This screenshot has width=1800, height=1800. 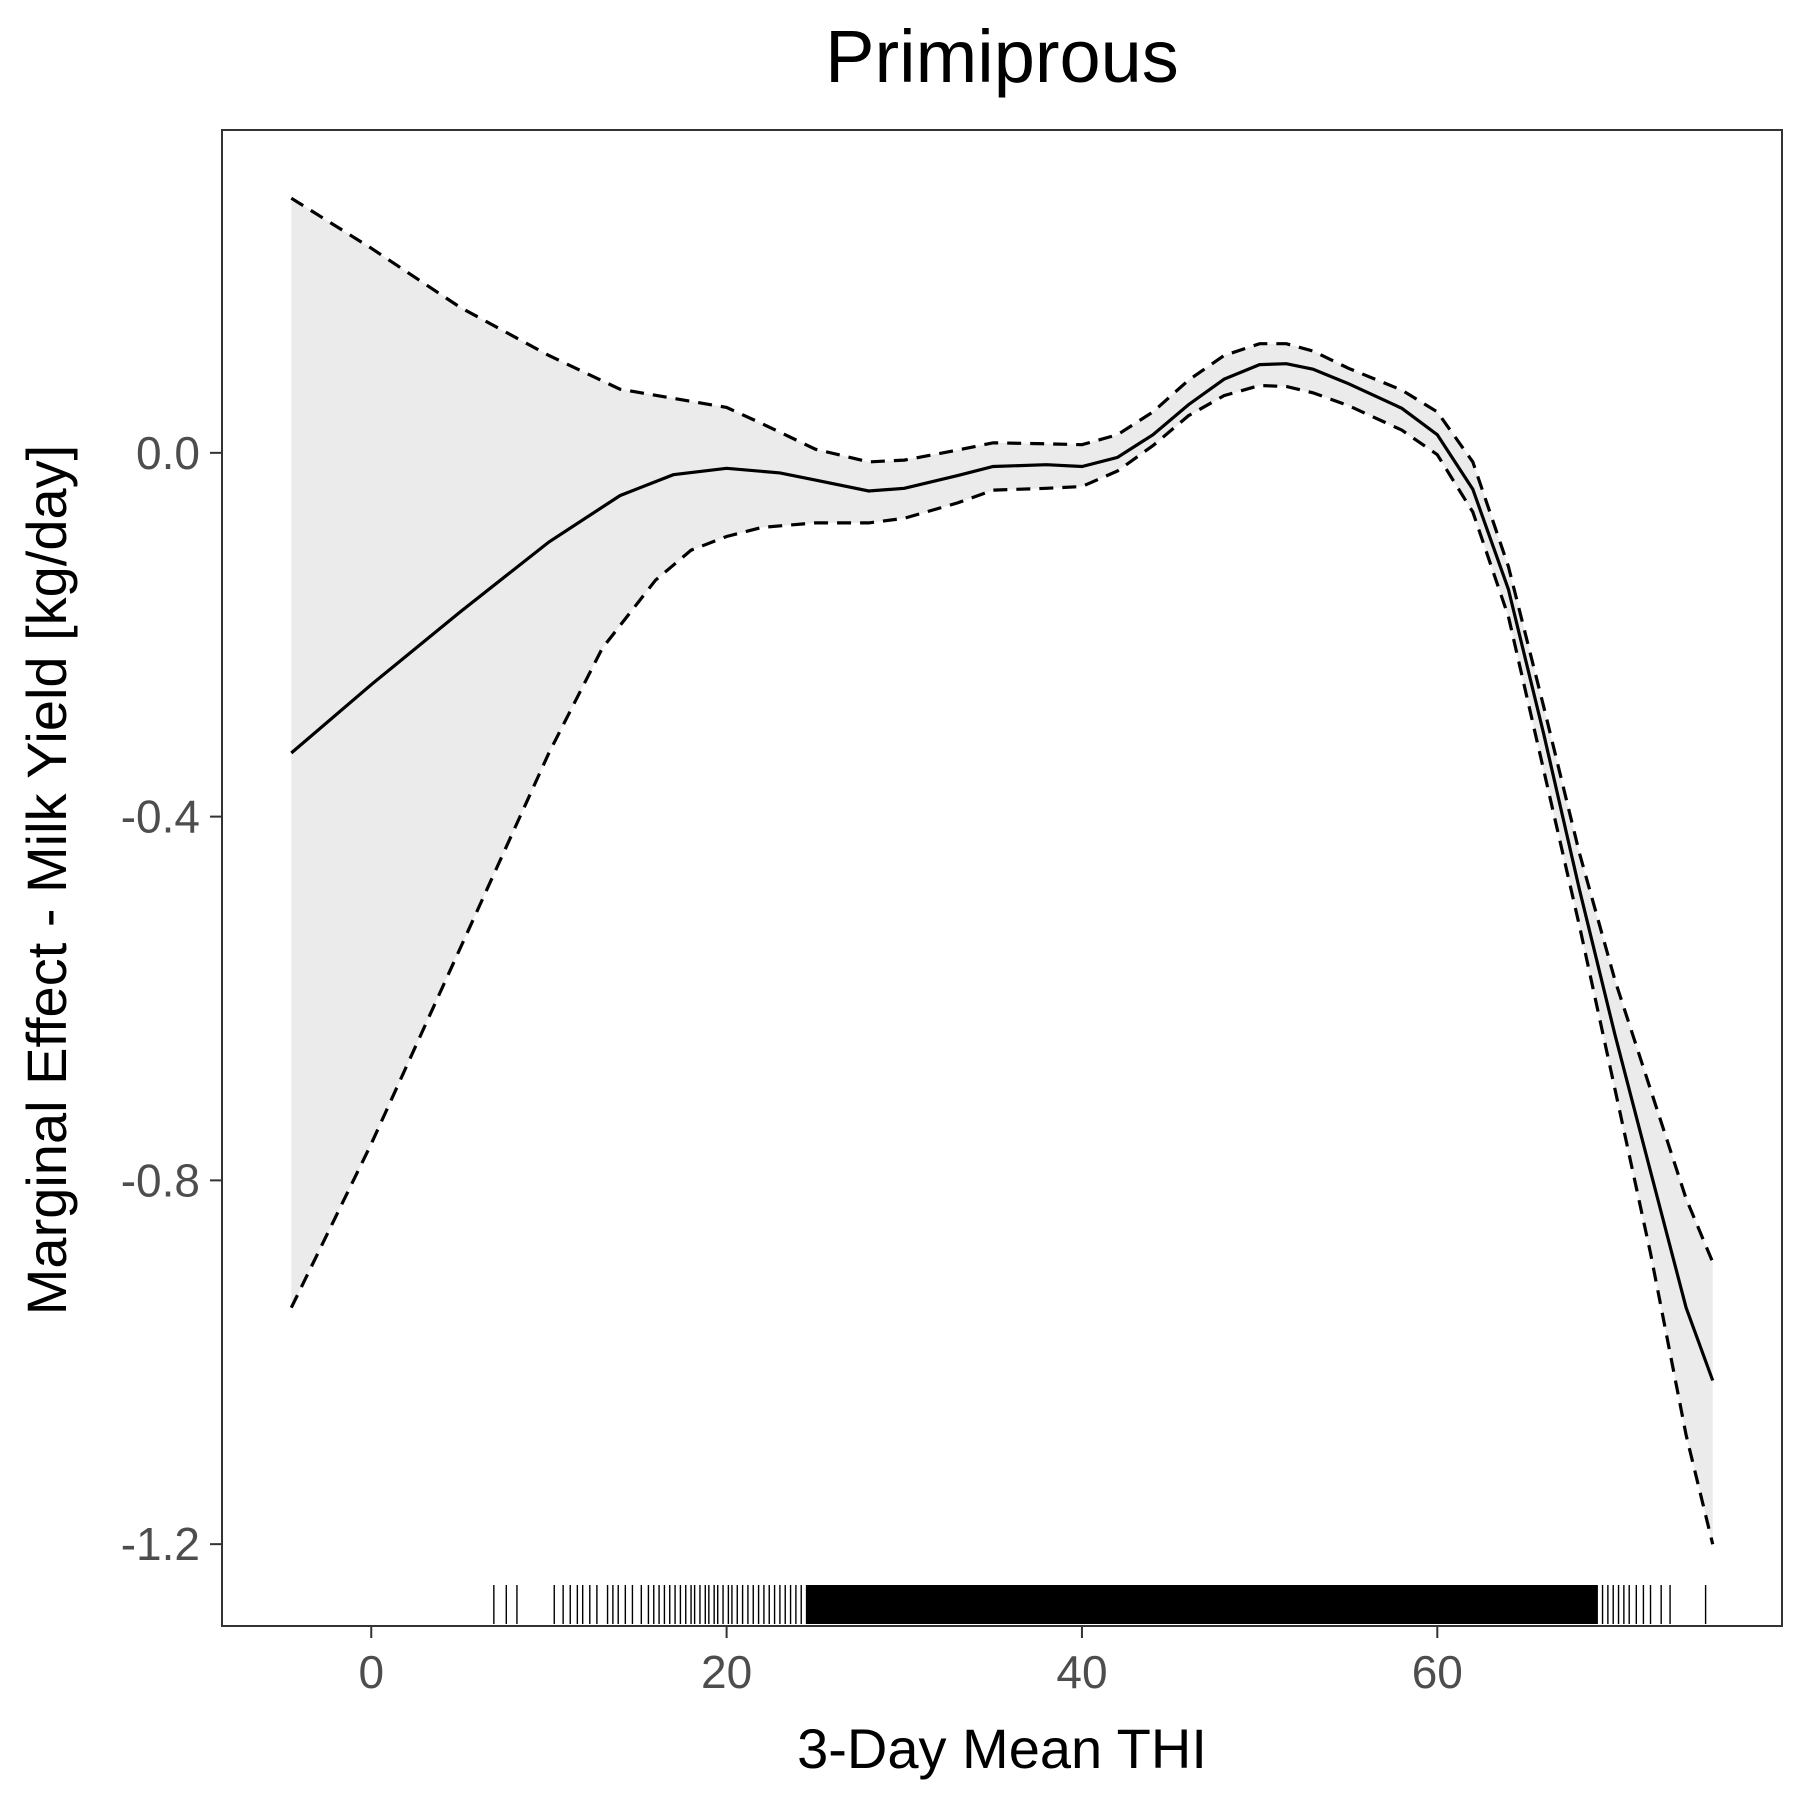 I want to click on rug-marks-layer, so click(x=1100, y=1604).